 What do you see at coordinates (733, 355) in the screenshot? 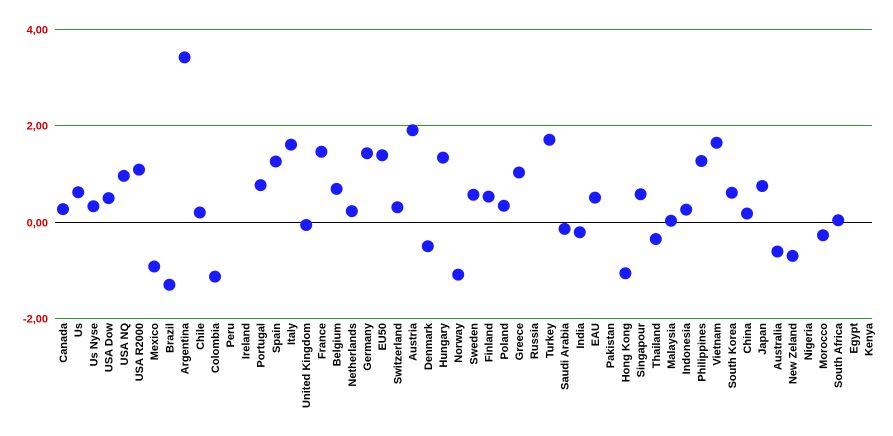
I see `x-tick-label: South Korea` at bounding box center [733, 355].